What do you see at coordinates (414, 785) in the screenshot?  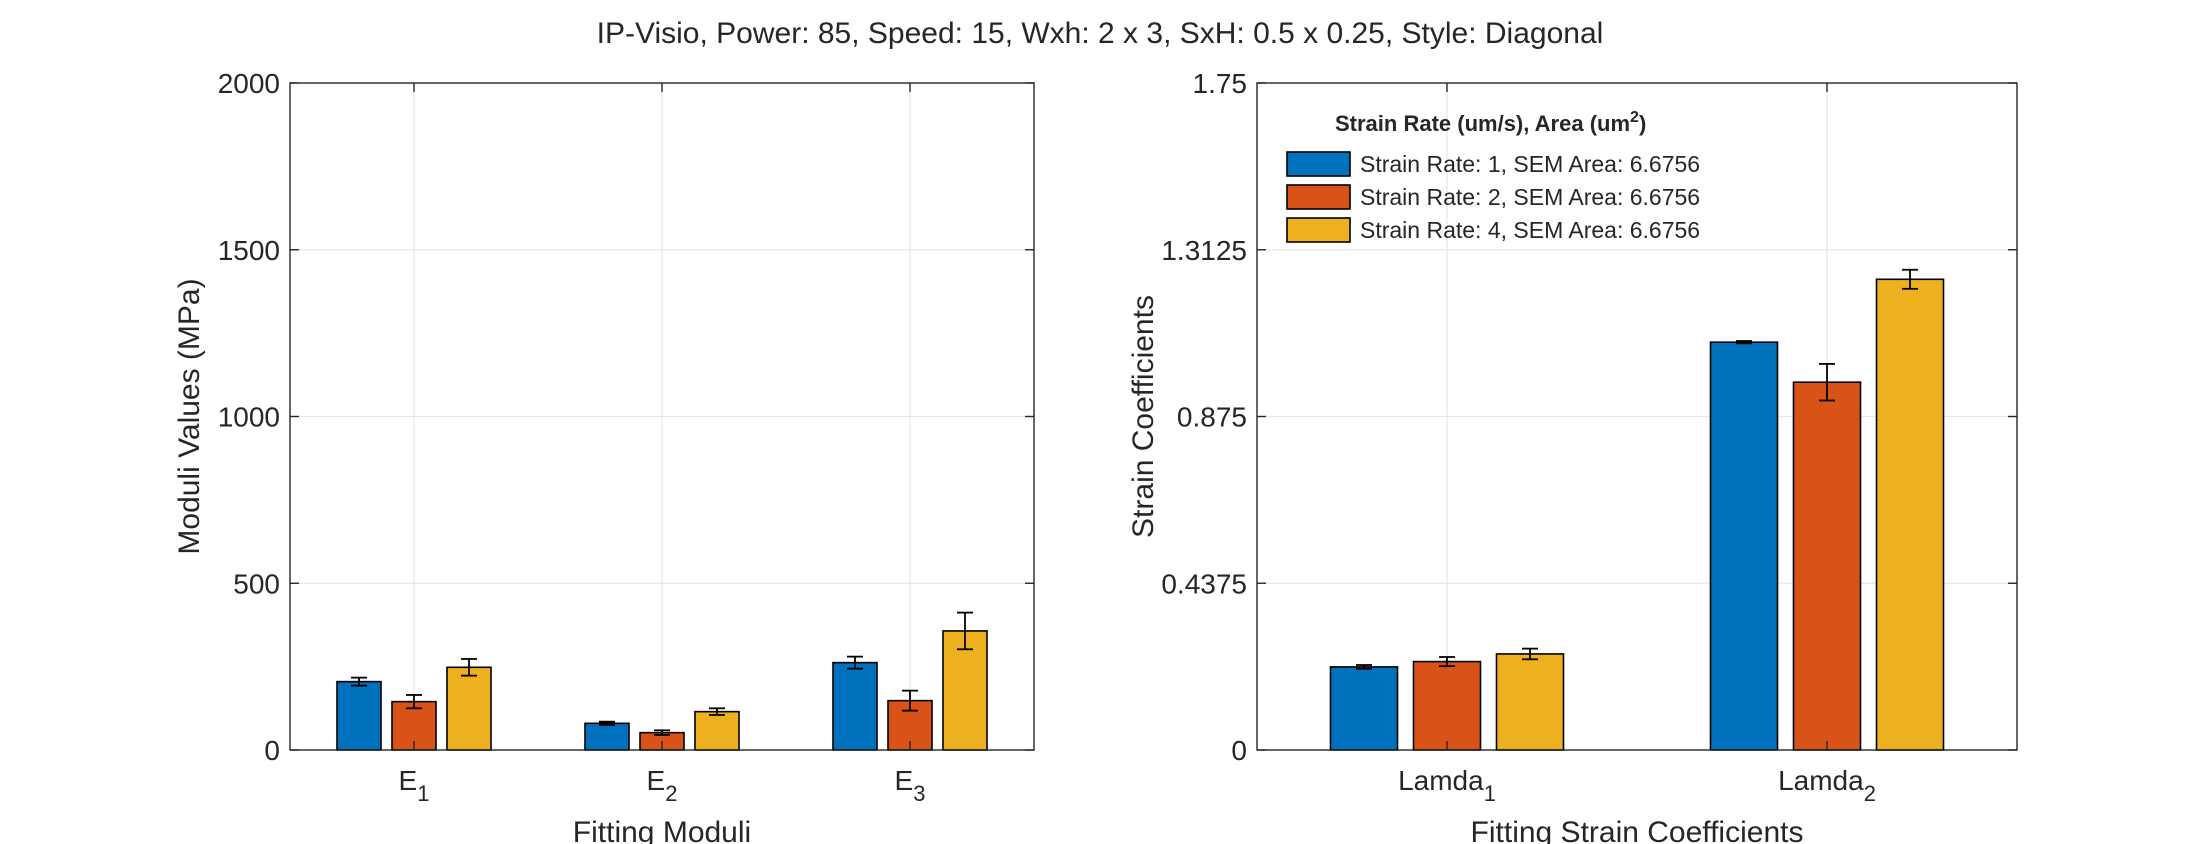 I see `x-tick-label: E1` at bounding box center [414, 785].